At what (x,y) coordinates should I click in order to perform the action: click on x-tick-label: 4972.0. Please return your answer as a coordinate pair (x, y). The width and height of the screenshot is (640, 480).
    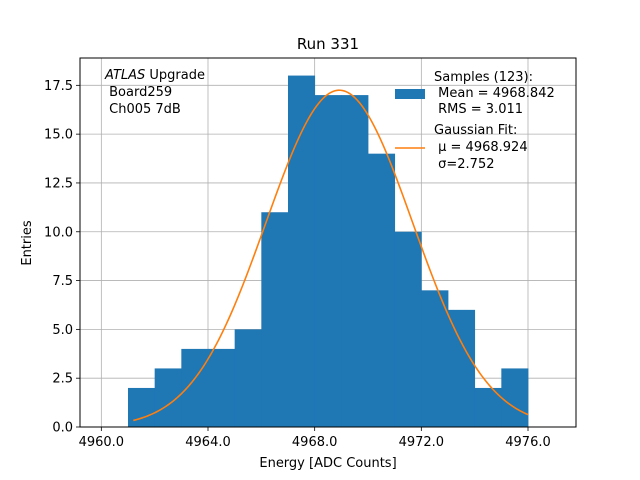
    Looking at the image, I should click on (422, 442).